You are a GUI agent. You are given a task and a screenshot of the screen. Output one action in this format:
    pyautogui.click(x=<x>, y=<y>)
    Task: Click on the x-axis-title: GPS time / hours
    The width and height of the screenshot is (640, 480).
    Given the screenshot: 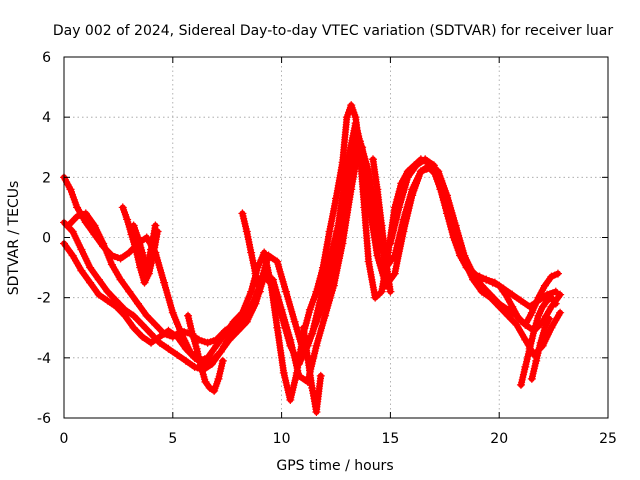 What is the action you would take?
    pyautogui.click(x=334, y=466)
    